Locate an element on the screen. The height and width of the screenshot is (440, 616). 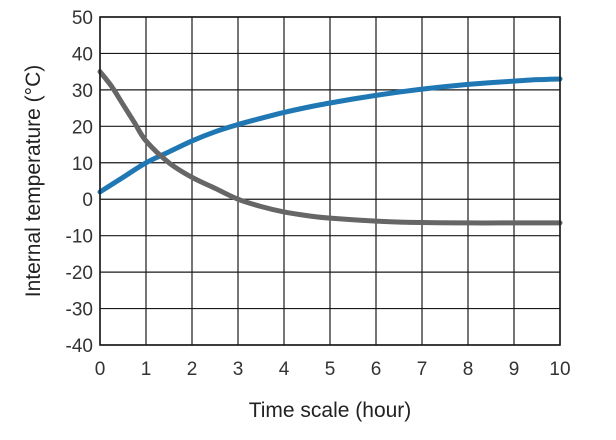
y-tick-label-3: -10 is located at coordinates (79, 237).